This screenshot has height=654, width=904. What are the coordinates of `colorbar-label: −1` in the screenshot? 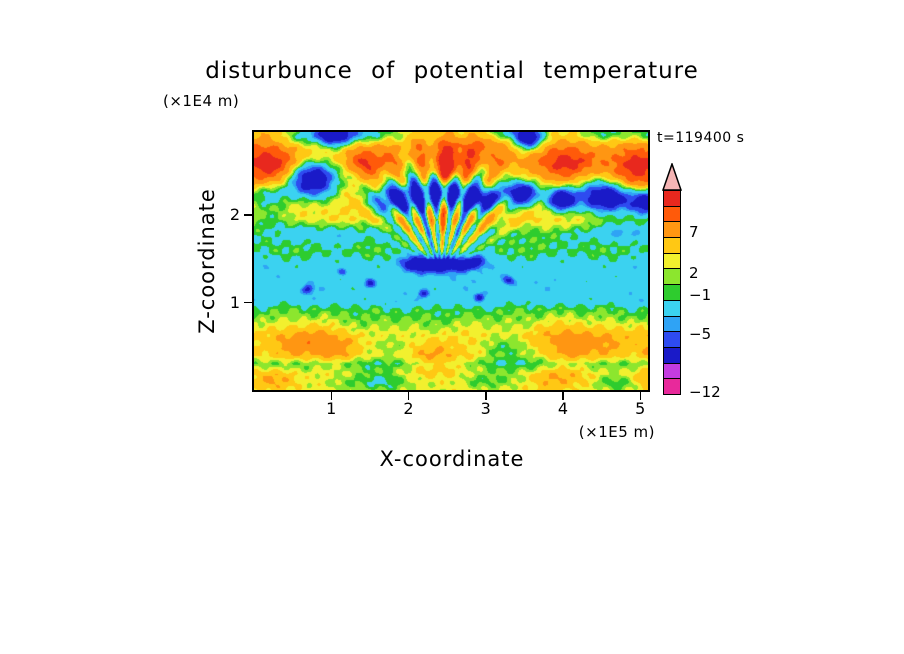 It's located at (700, 294).